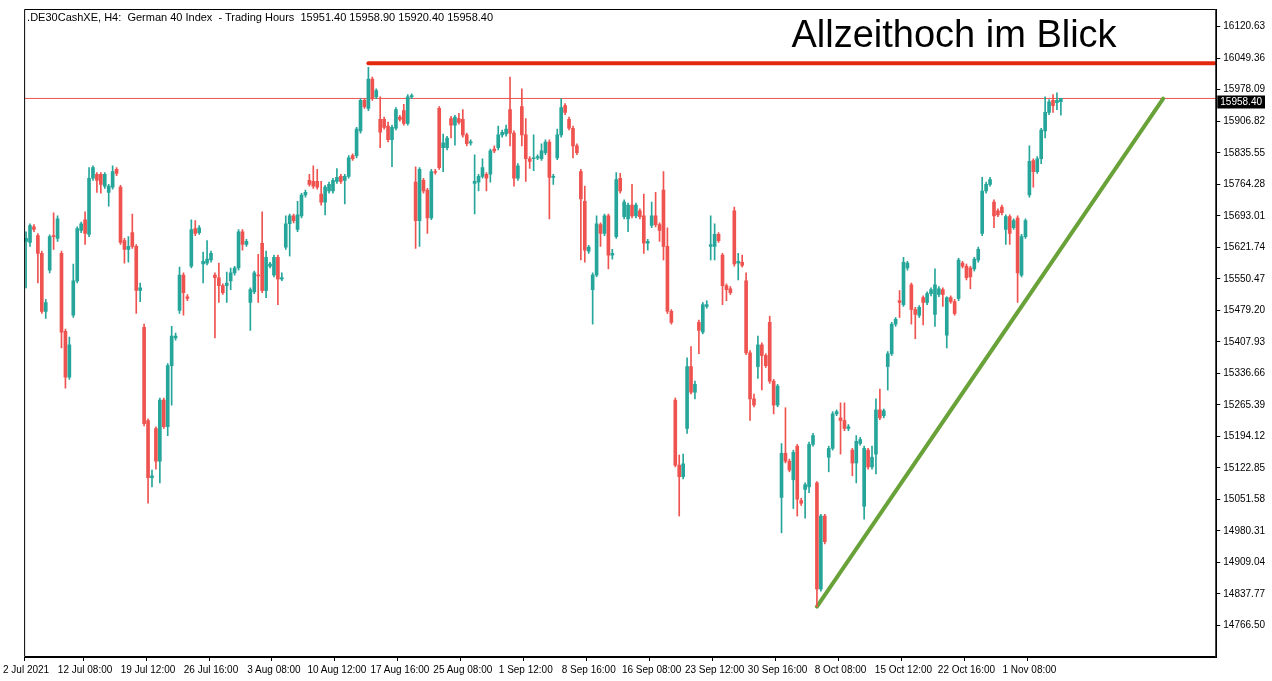 This screenshot has width=1272, height=681. What do you see at coordinates (954, 34) in the screenshot?
I see `chart-title: Allzeithoch im Blick` at bounding box center [954, 34].